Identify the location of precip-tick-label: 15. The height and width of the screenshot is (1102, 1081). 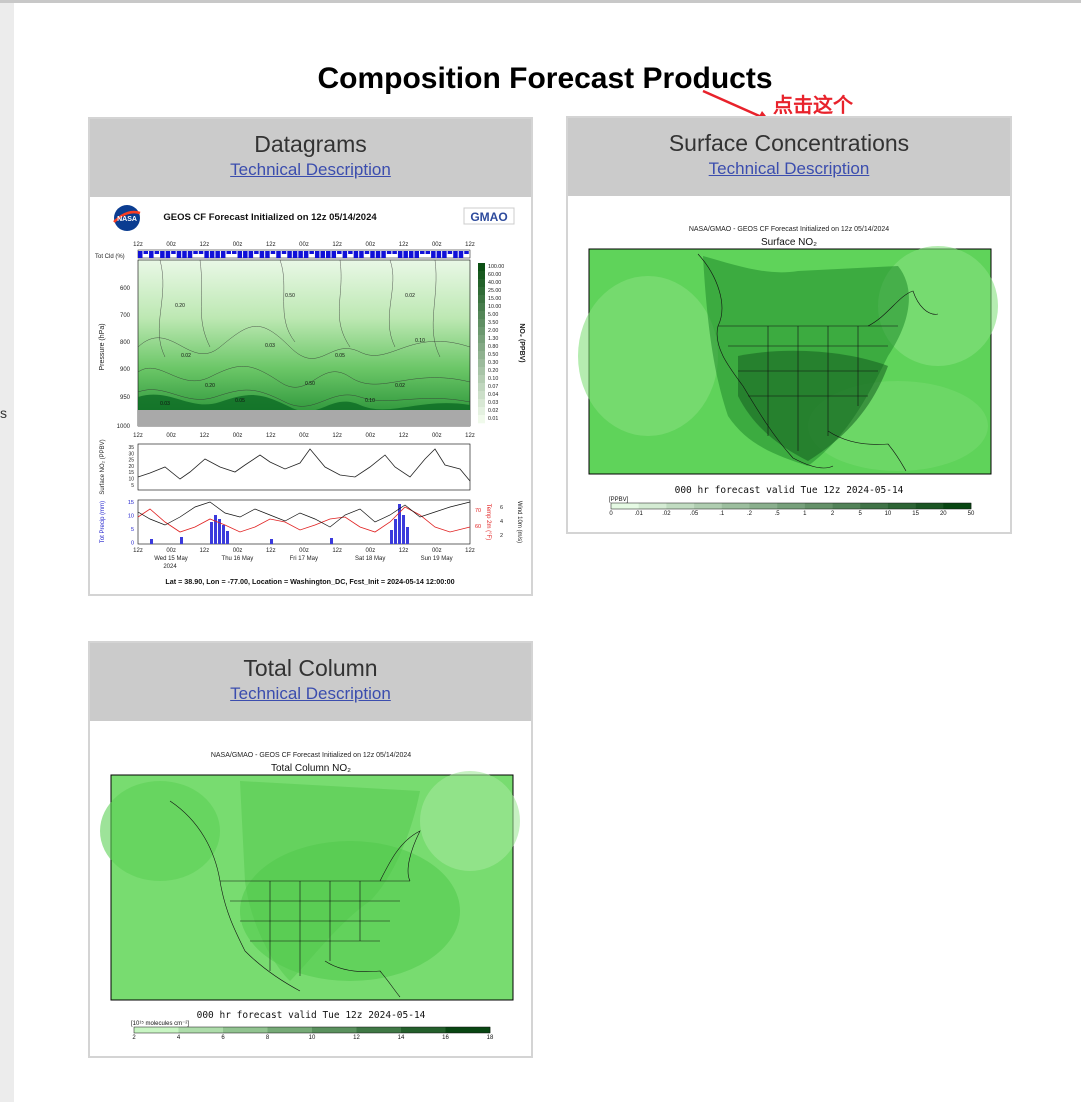
(131, 503).